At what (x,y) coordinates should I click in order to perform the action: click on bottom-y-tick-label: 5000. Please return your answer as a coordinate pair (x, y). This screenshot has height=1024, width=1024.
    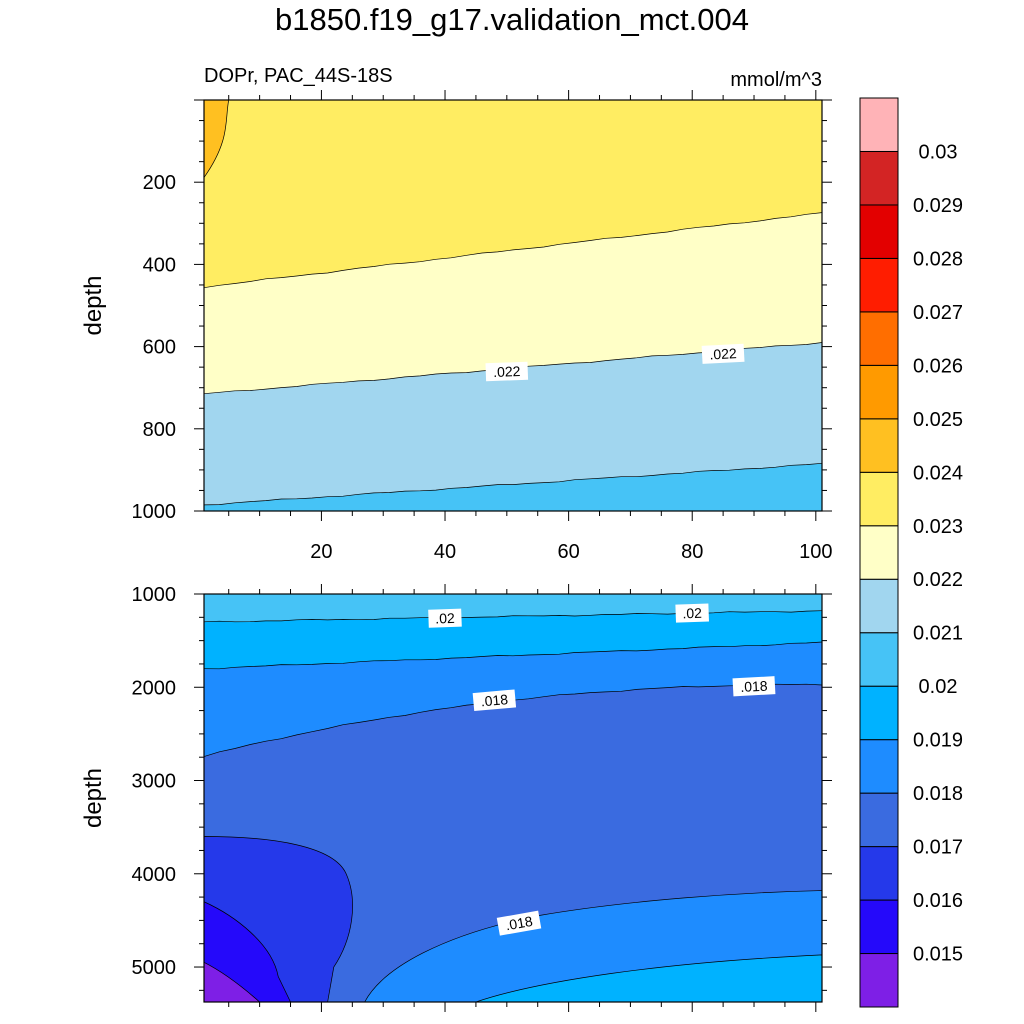
    Looking at the image, I should click on (154, 968).